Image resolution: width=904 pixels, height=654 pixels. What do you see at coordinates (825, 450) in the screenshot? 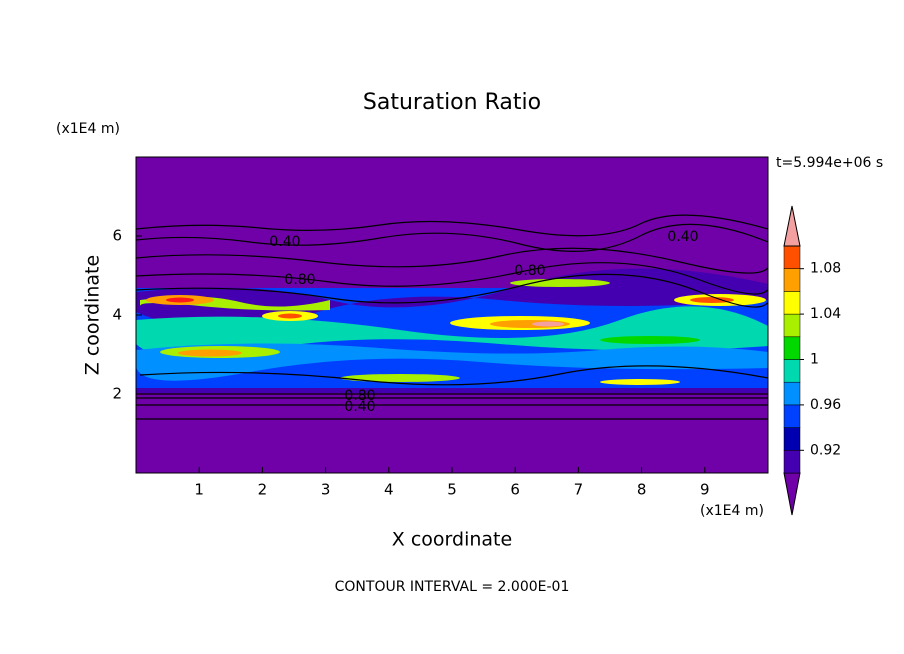
I see `colorbar-tick-label: 0.92` at bounding box center [825, 450].